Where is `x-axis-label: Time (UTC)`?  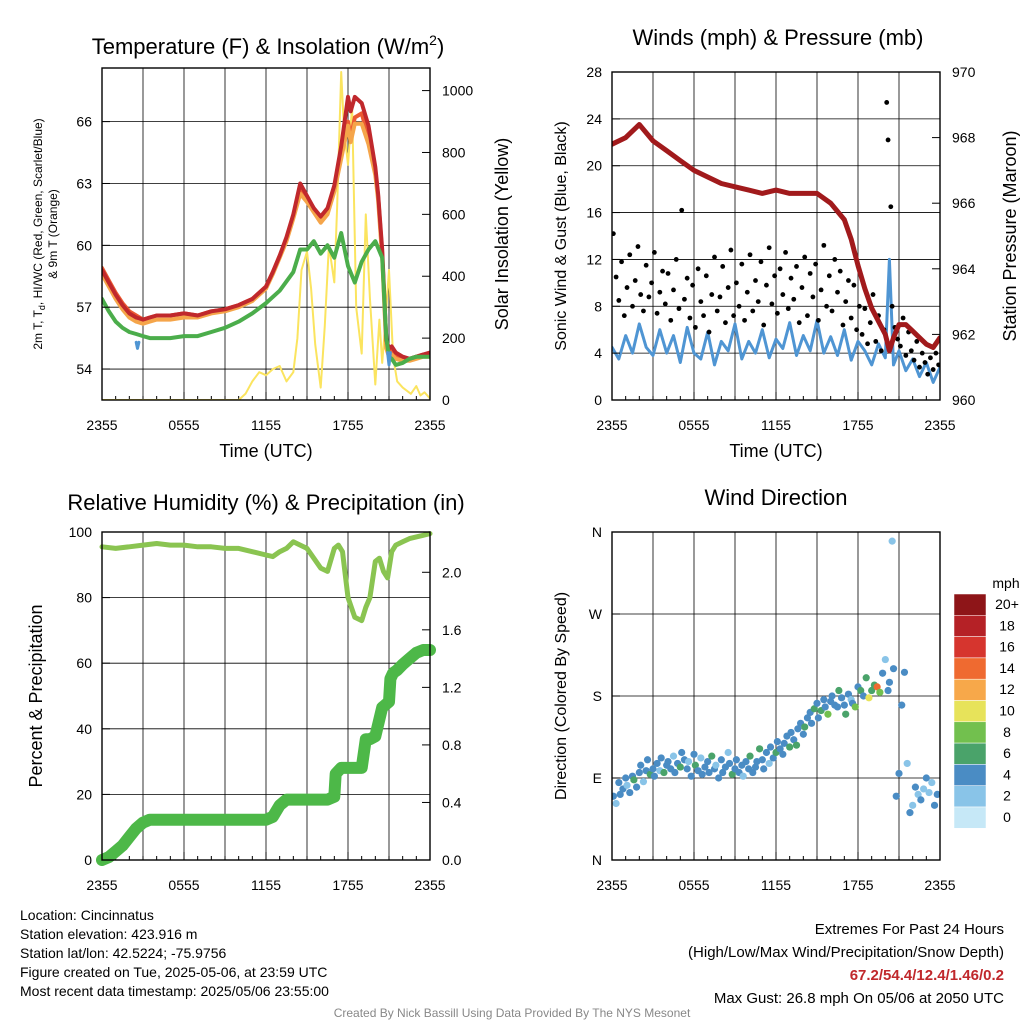
x-axis-label: Time (UTC) is located at coordinates (775, 451).